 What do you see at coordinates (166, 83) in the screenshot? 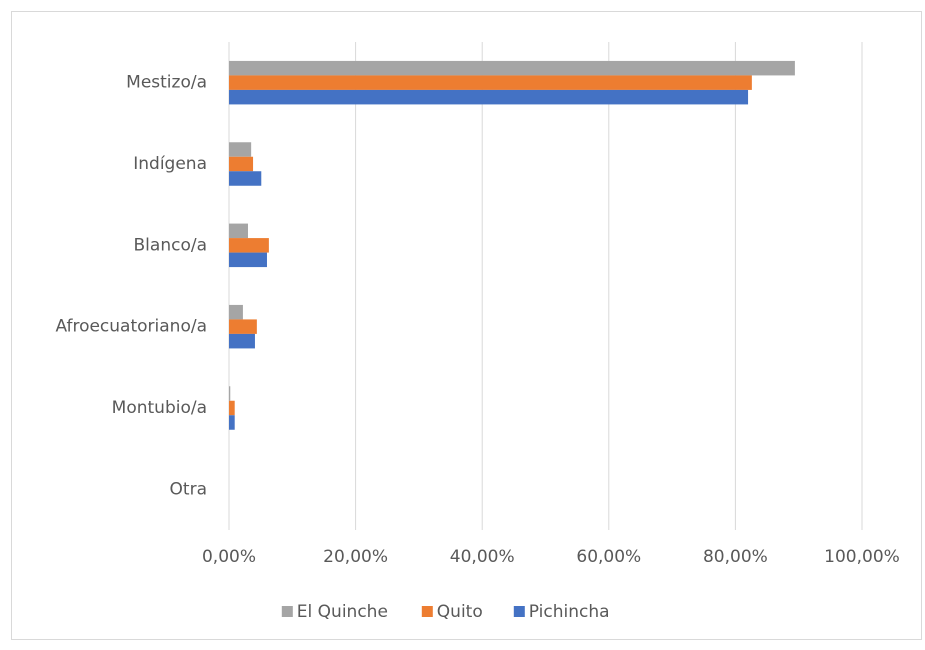
I see `y-tick-label: Mestizo/a` at bounding box center [166, 83].